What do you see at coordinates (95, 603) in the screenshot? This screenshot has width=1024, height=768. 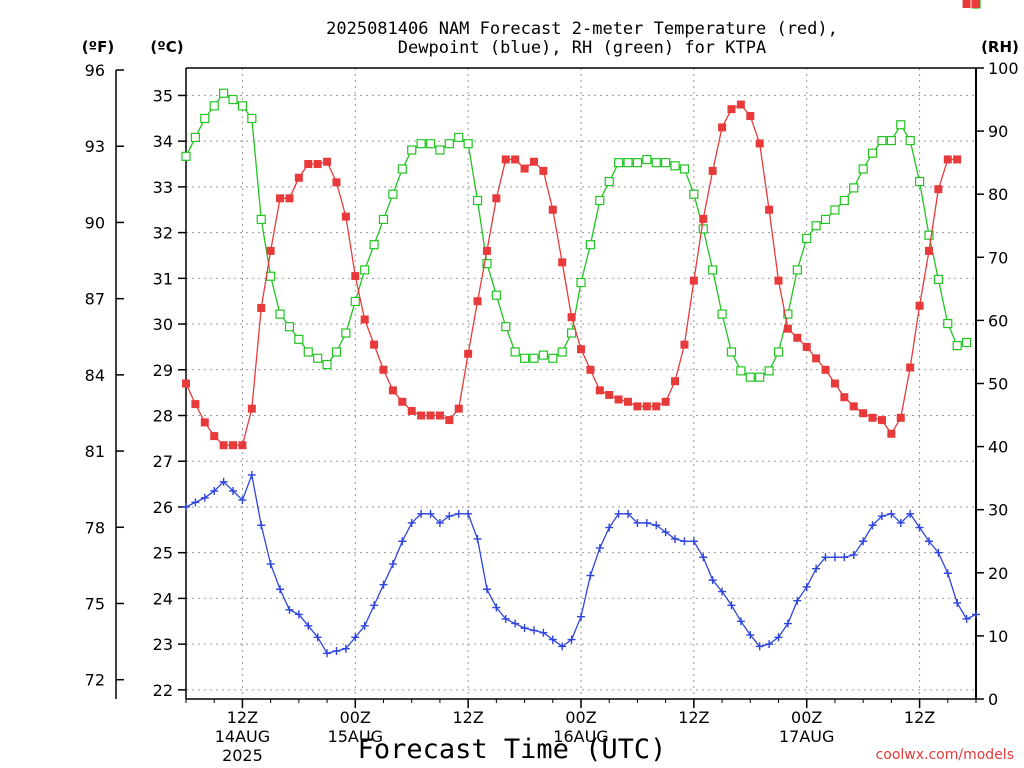 I see `tick-label-fahrenheit: 75` at bounding box center [95, 603].